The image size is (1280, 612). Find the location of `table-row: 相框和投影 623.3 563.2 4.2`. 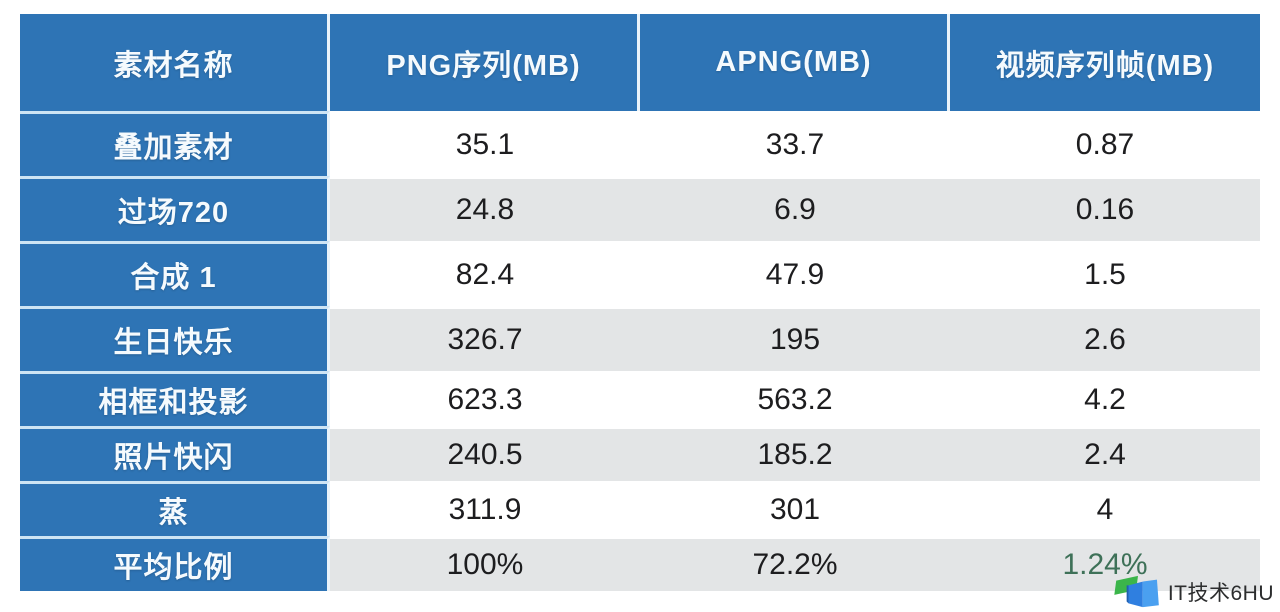

table-row: 相框和投影 623.3 563.2 4.2 is located at coordinates (640, 398).